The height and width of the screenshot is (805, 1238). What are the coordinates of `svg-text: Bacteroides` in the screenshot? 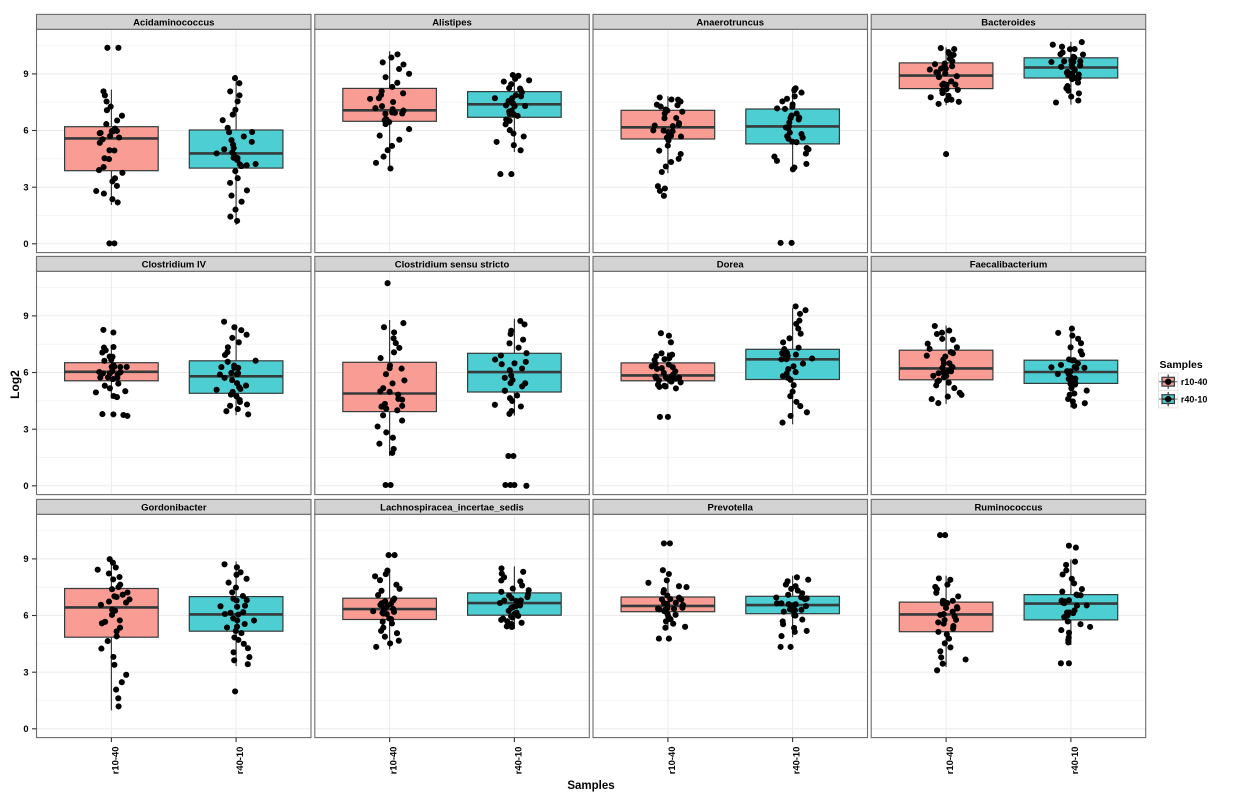 It's located at (1008, 22).